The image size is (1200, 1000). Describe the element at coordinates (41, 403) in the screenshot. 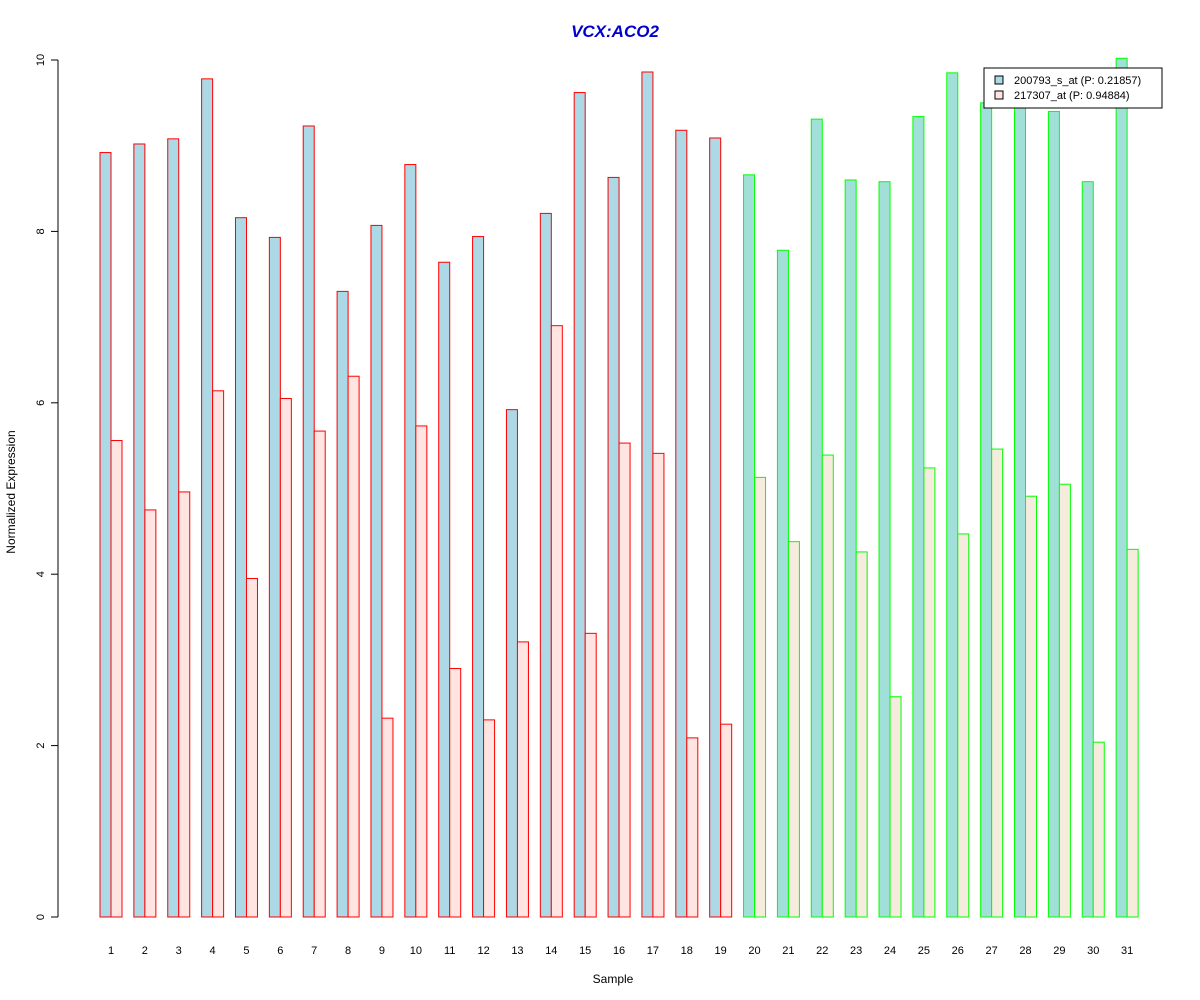

I see `y-tick-label: 6` at that location.